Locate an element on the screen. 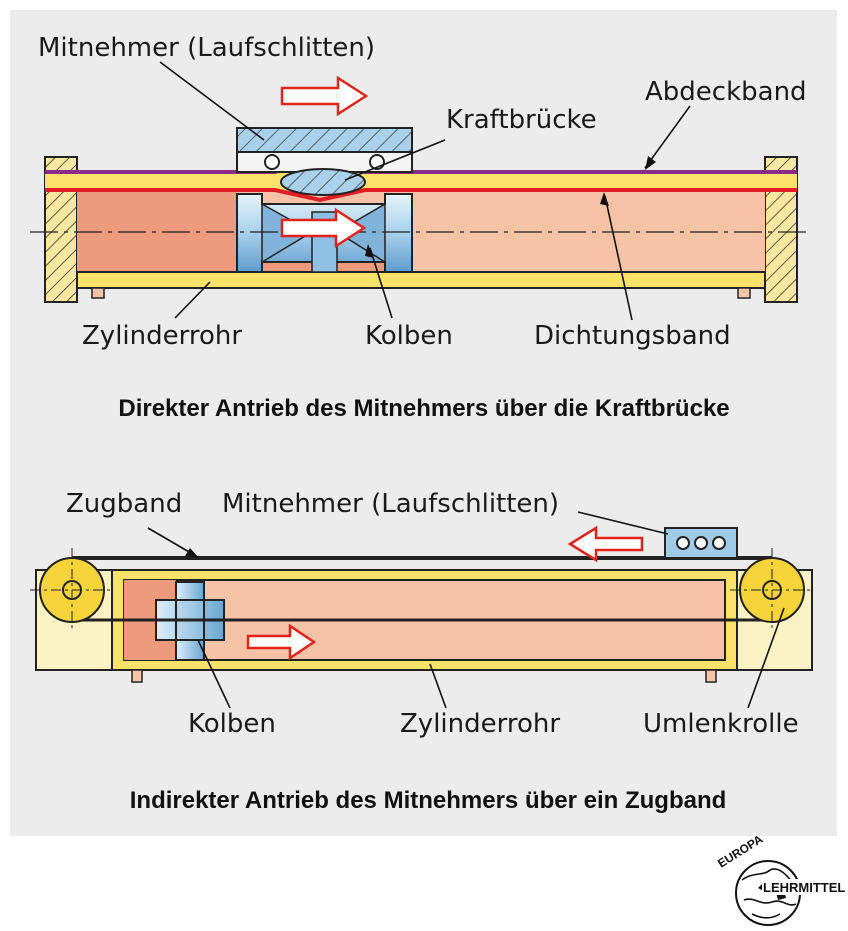  europa-lehrmittel-logo: EUROPA LEHRMITTEL is located at coordinates (780, 879).